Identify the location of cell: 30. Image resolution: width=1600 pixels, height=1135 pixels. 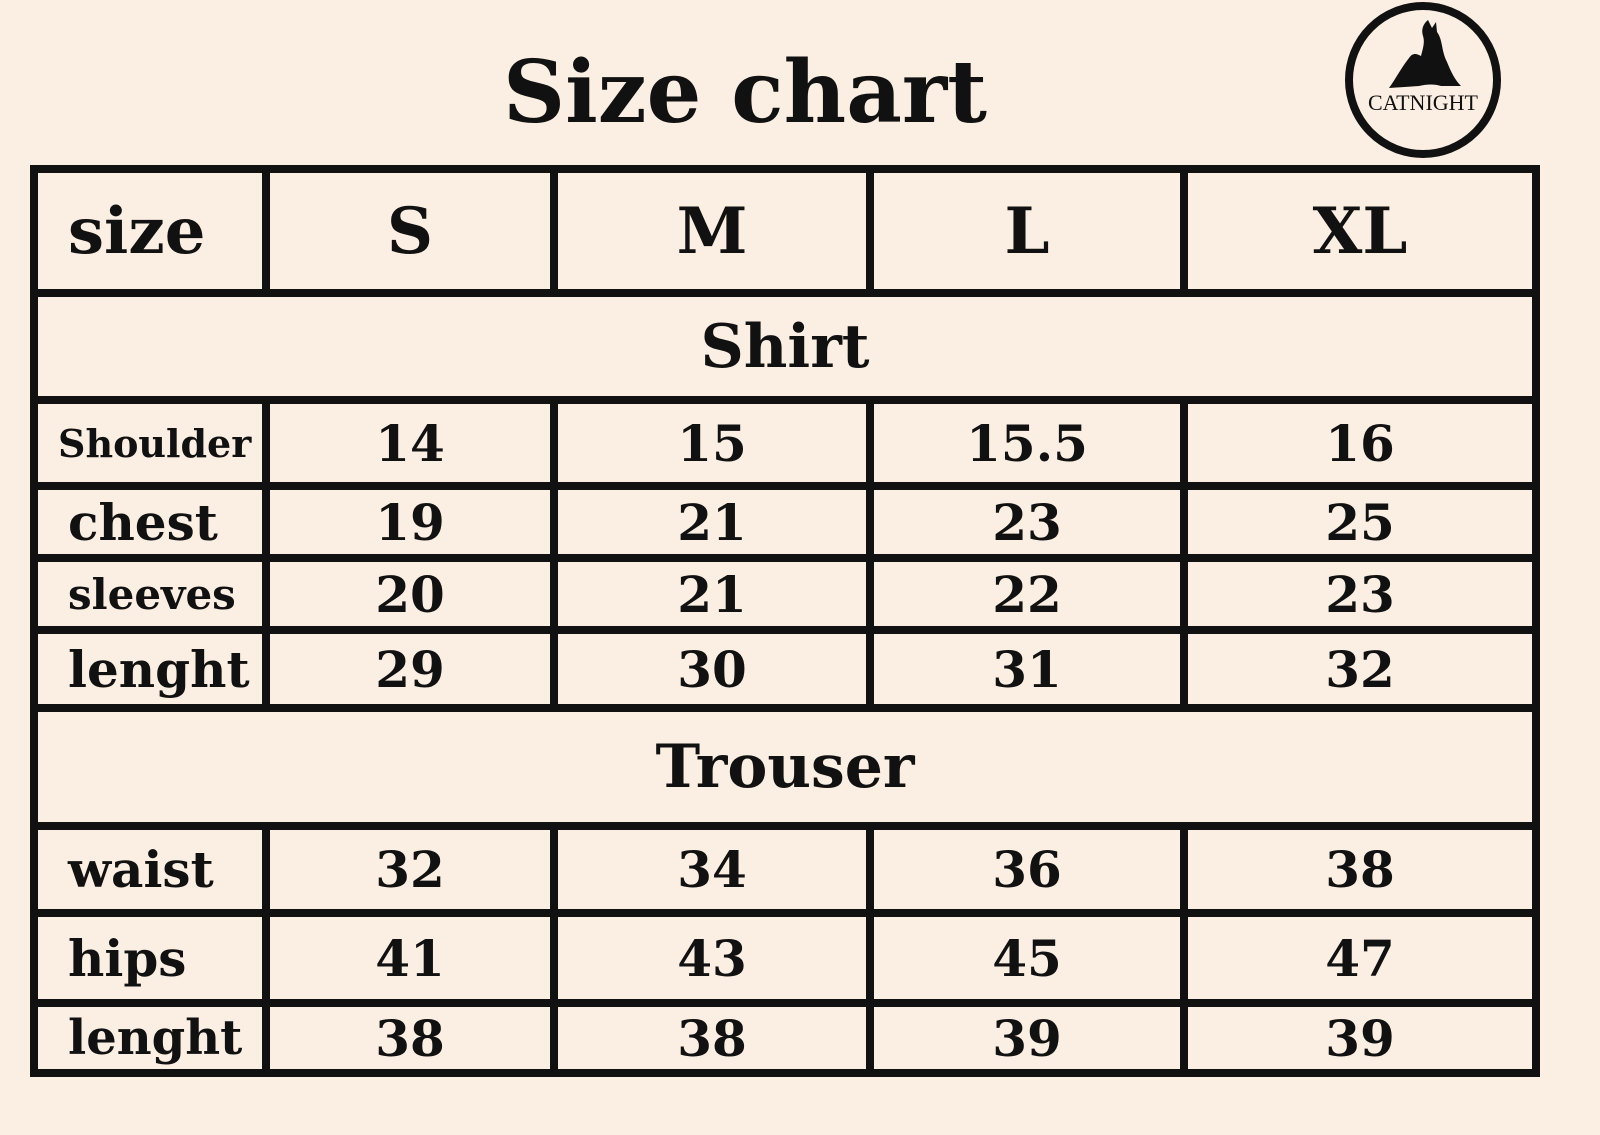
(712, 669).